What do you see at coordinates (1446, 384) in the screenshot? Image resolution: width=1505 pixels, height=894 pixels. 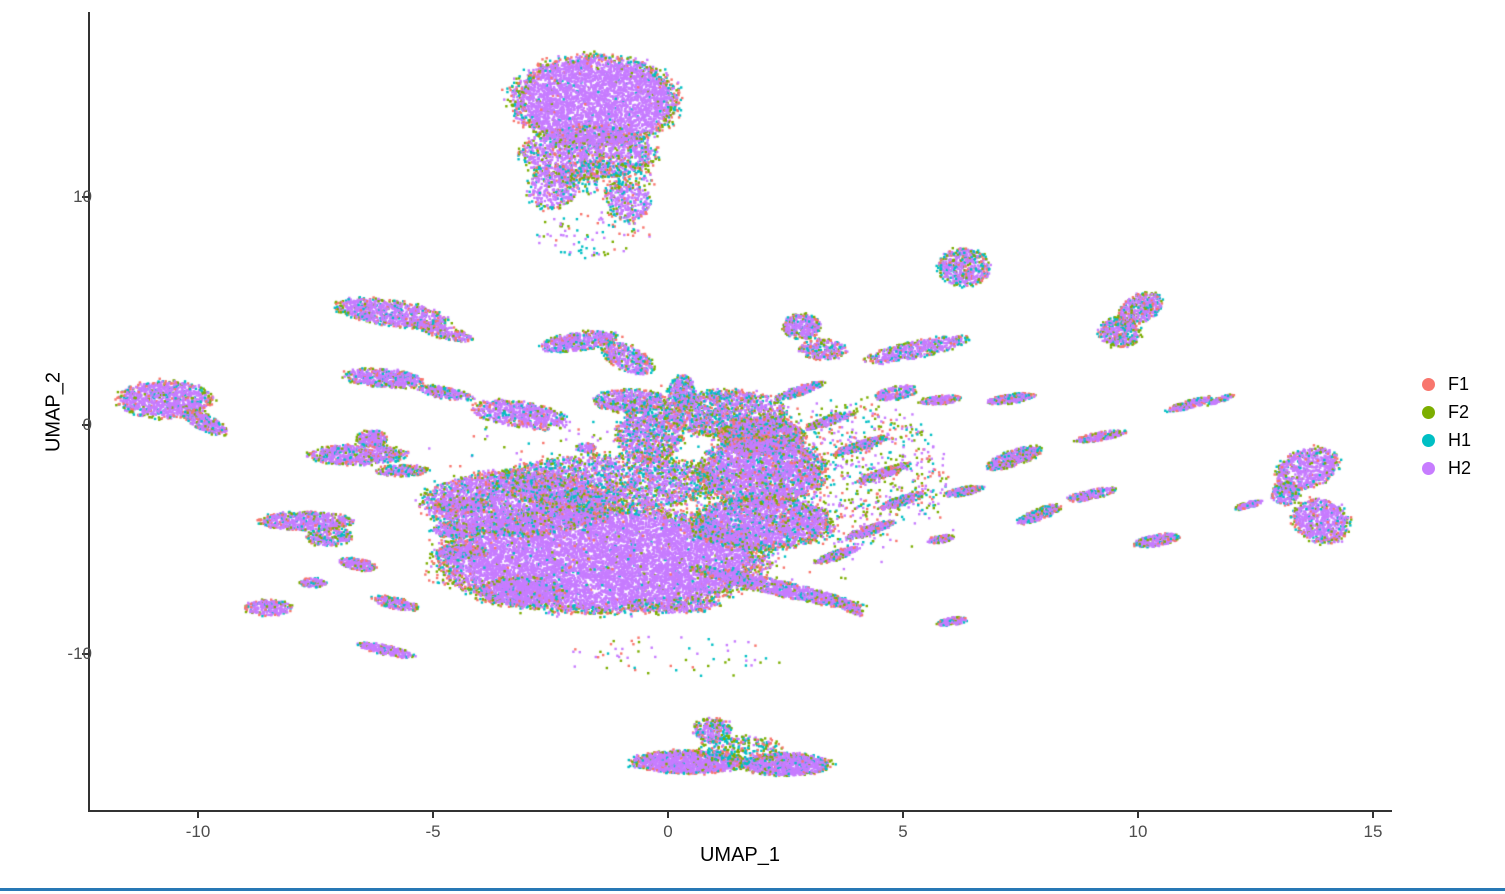 I see `legend-item-F1: F1` at bounding box center [1446, 384].